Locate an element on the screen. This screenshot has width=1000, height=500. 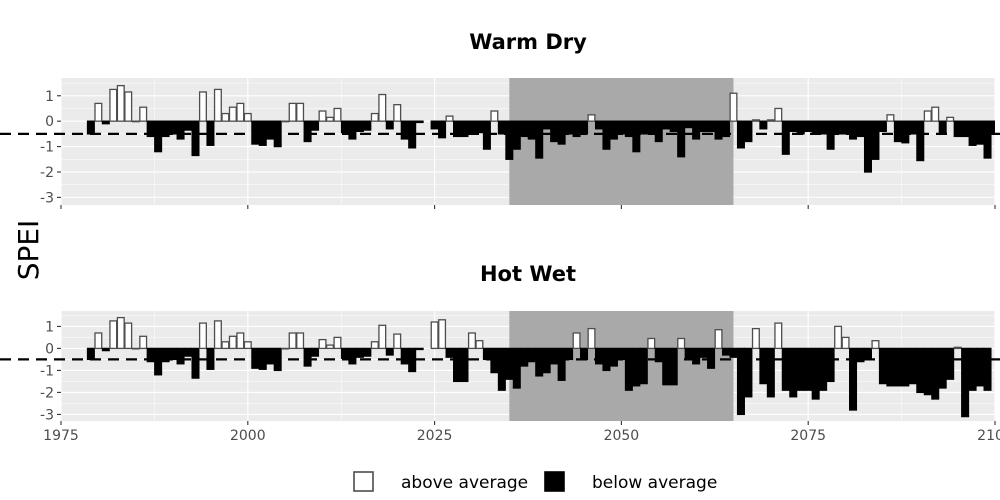
bar-hot-wet-2056 is located at coordinates (666, 366).